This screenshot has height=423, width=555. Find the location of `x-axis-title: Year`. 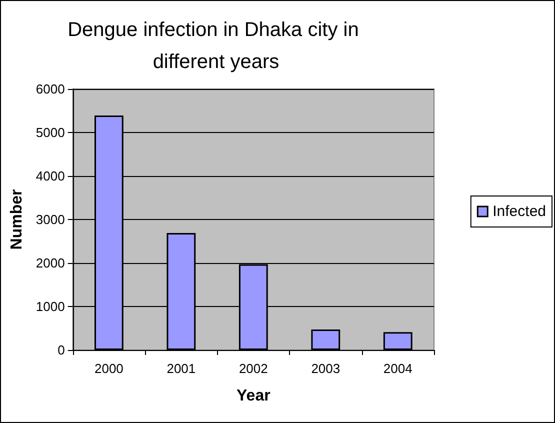

x-axis-title: Year is located at coordinates (253, 396).